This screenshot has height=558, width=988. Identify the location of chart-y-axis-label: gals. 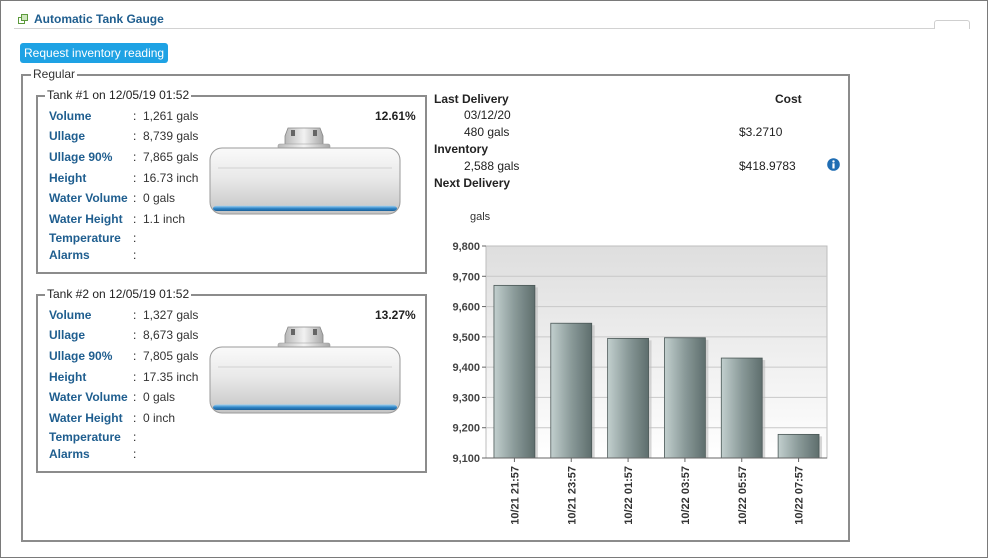
(480, 217).